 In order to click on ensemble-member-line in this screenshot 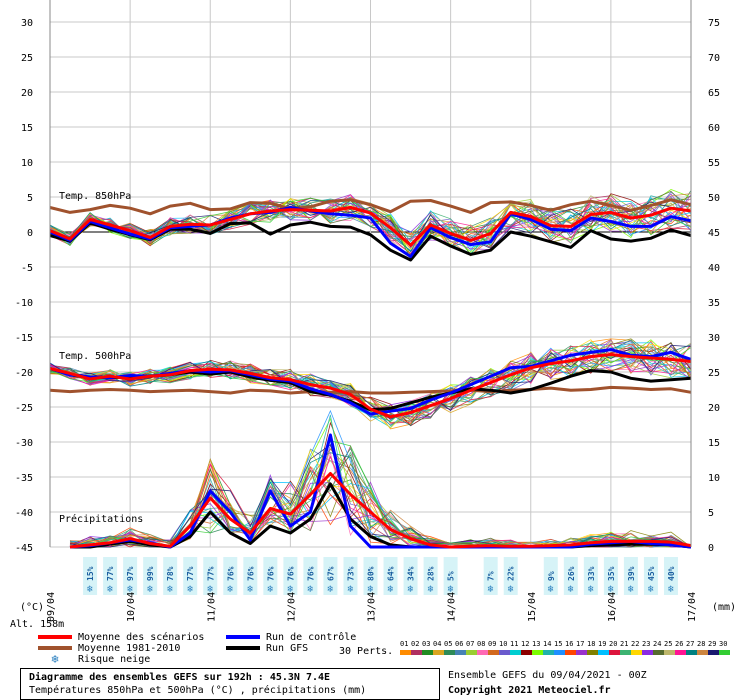, I will do `click(370, 226)`.